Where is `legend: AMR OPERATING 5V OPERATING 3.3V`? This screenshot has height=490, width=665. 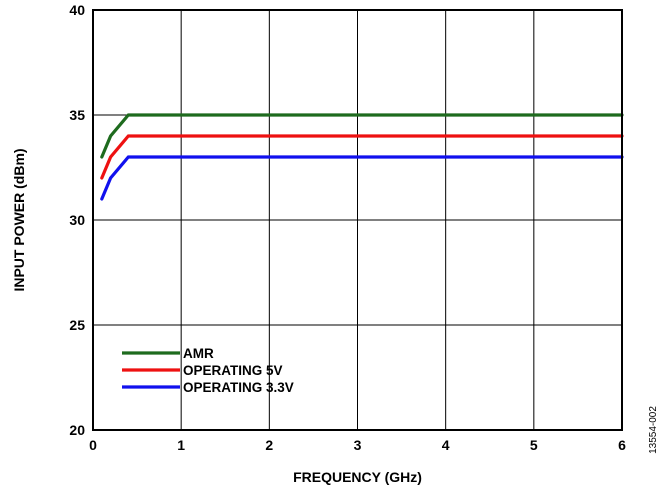 legend: AMR OPERATING 5V OPERATING 3.3V is located at coordinates (208, 370).